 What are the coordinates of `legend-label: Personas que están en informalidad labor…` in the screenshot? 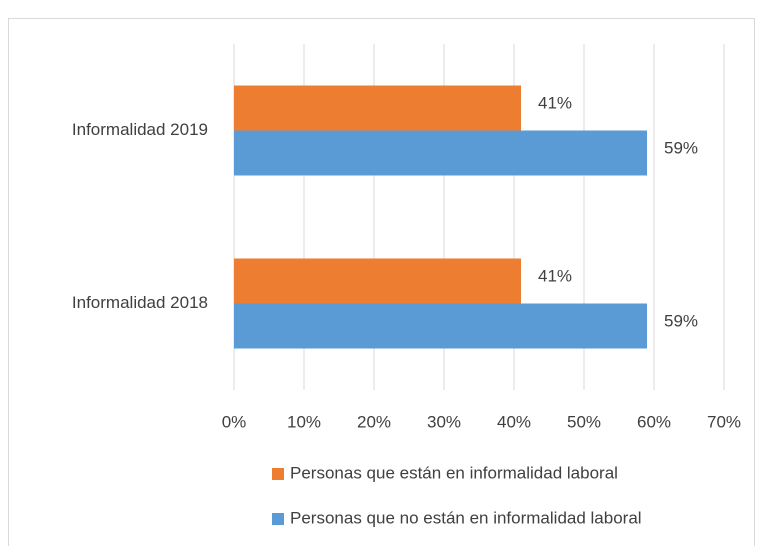 It's located at (454, 472).